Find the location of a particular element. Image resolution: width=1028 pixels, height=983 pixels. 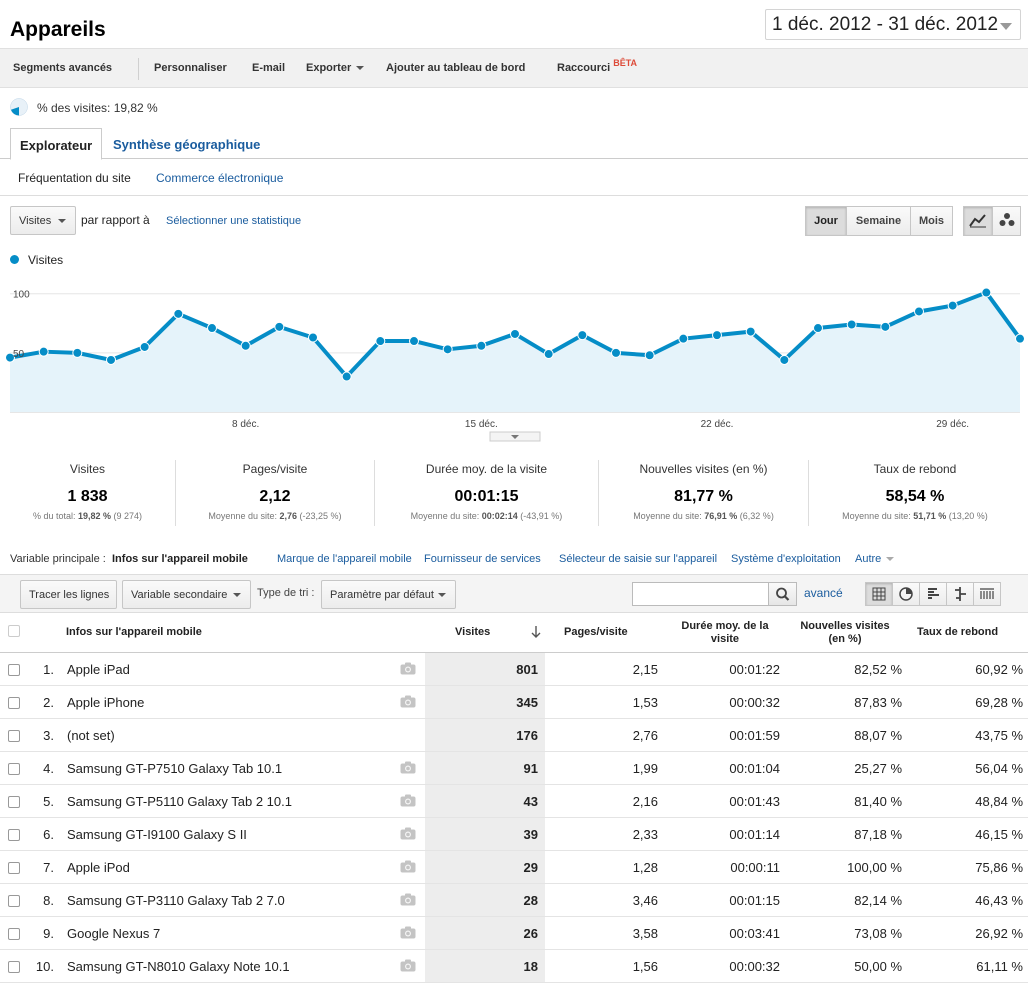

date-range-picker: 1 déc. 2012 - 31 déc. 2012 is located at coordinates (893, 24).